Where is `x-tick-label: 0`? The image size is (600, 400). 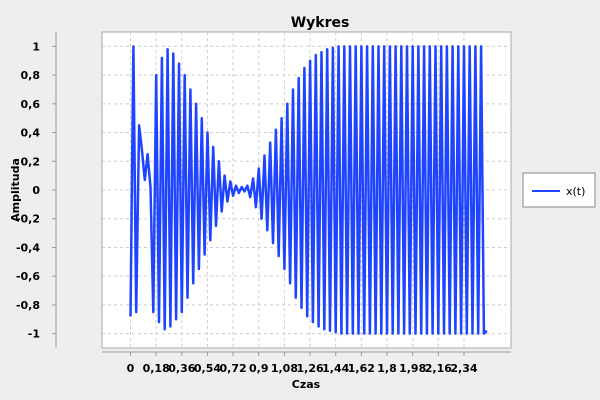
x-tick-label: 0 is located at coordinates (131, 368).